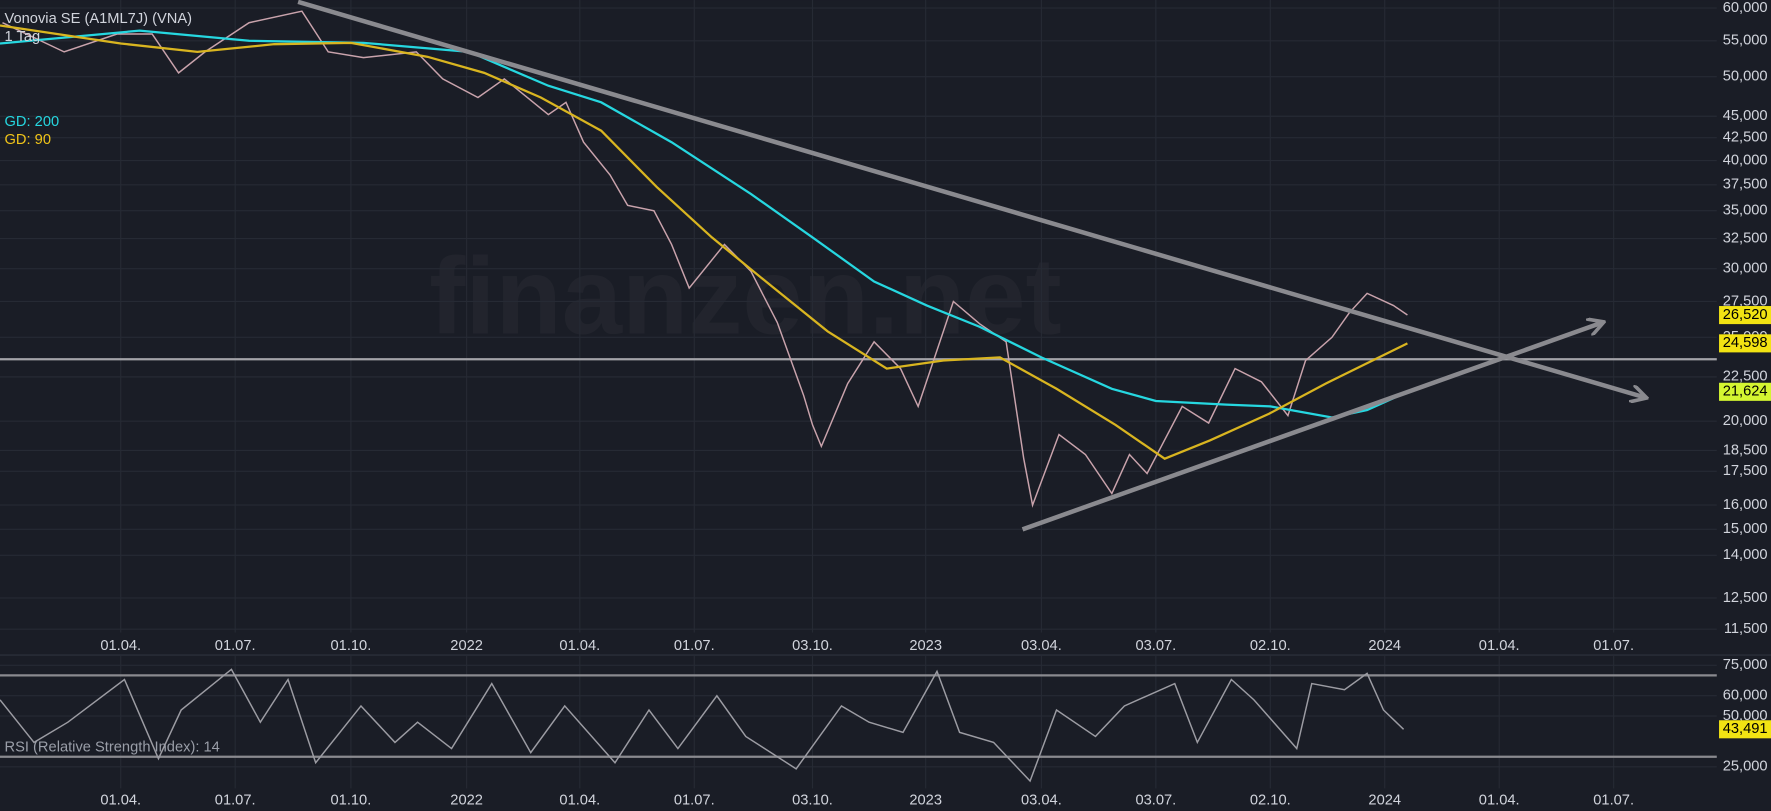 This screenshot has width=1771, height=811. I want to click on legend-entry: GD: 90, so click(28, 140).